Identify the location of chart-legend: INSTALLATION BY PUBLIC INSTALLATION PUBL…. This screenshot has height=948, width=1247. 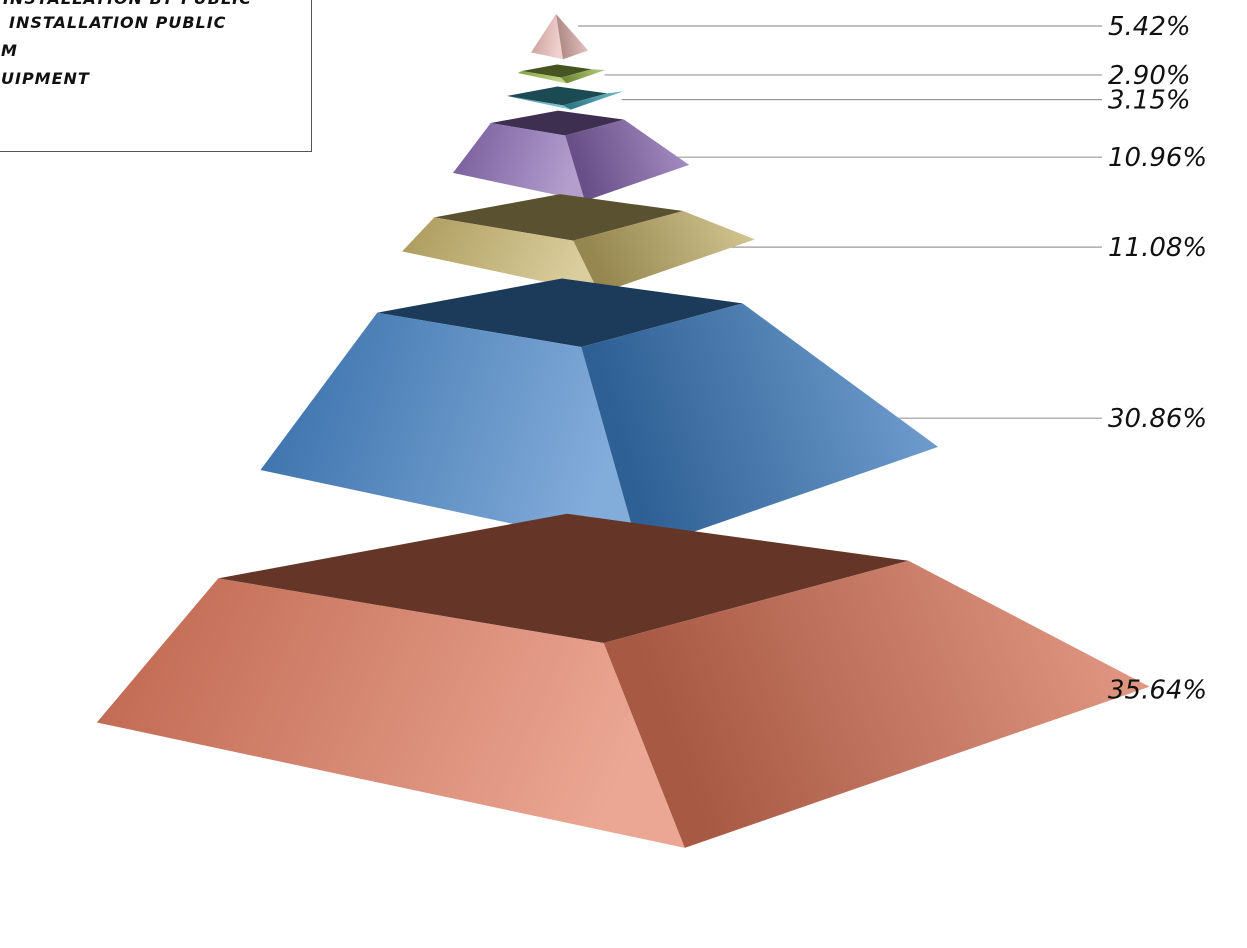
(156, 76).